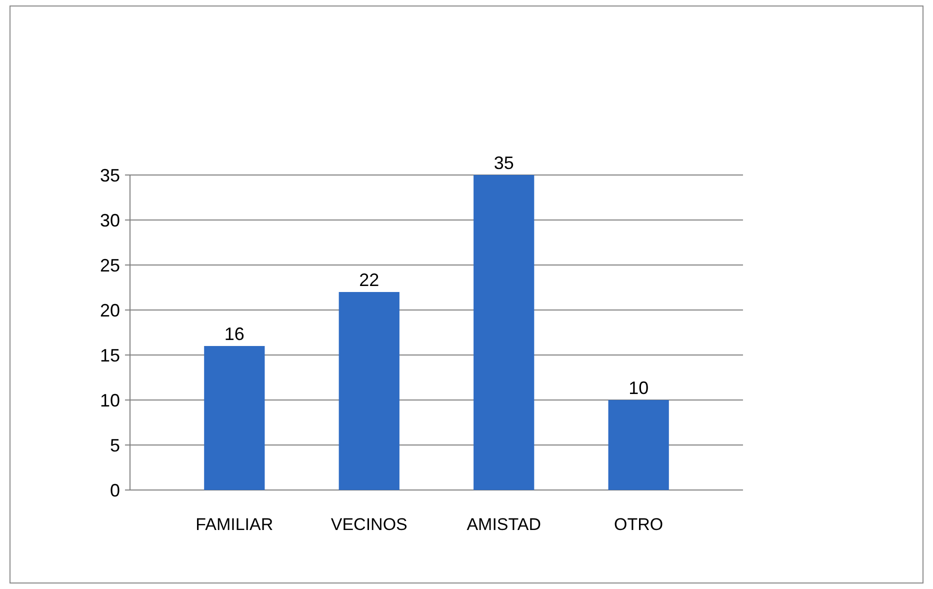  Describe the element at coordinates (110, 400) in the screenshot. I see `y-tick-label: 10` at that location.